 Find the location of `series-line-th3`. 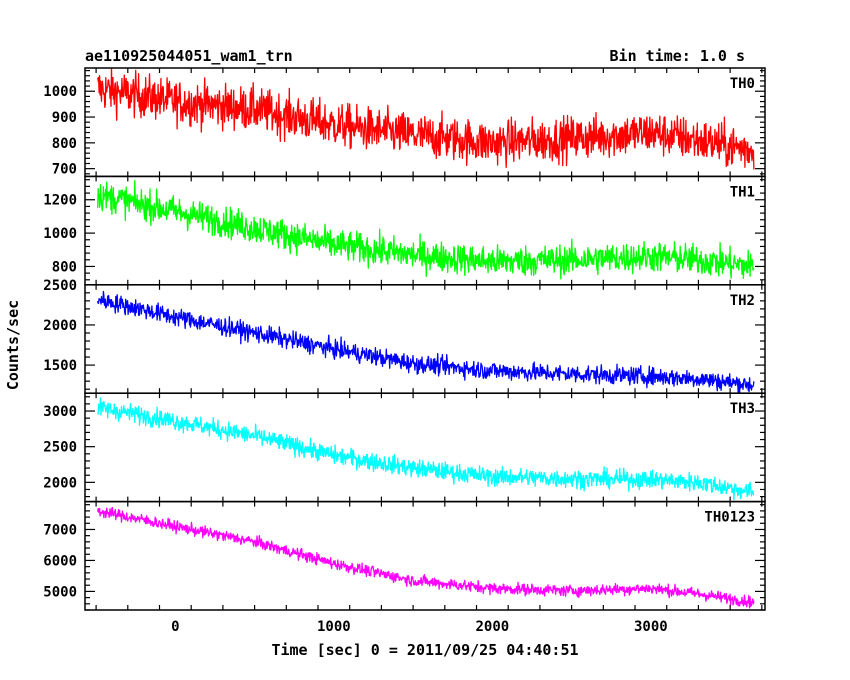

series-line-th3 is located at coordinates (426, 449).